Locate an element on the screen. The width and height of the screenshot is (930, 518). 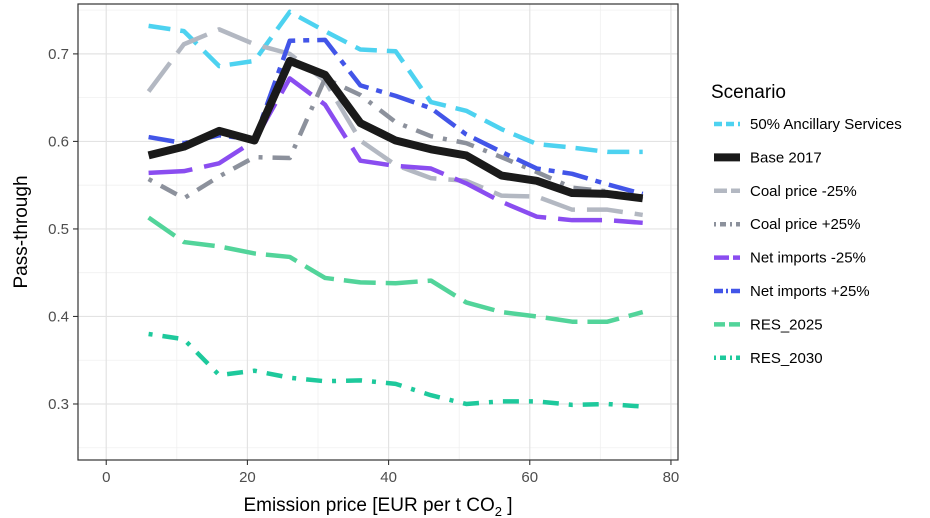
y-tick-label: 0.5 is located at coordinates (58, 229).